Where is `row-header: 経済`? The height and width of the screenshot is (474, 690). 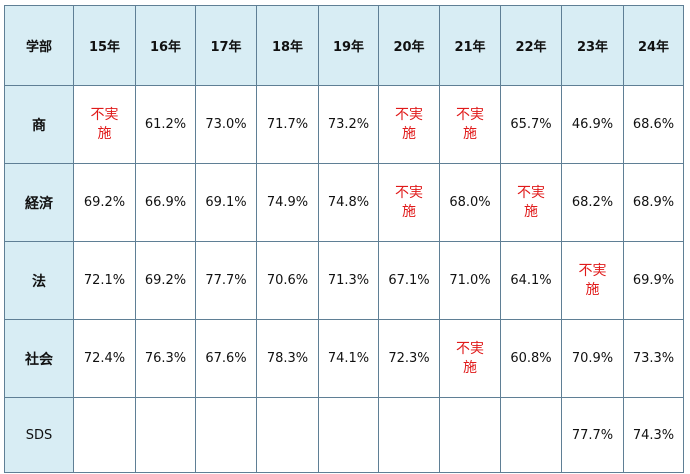
row-header: 経済 is located at coordinates (39, 202).